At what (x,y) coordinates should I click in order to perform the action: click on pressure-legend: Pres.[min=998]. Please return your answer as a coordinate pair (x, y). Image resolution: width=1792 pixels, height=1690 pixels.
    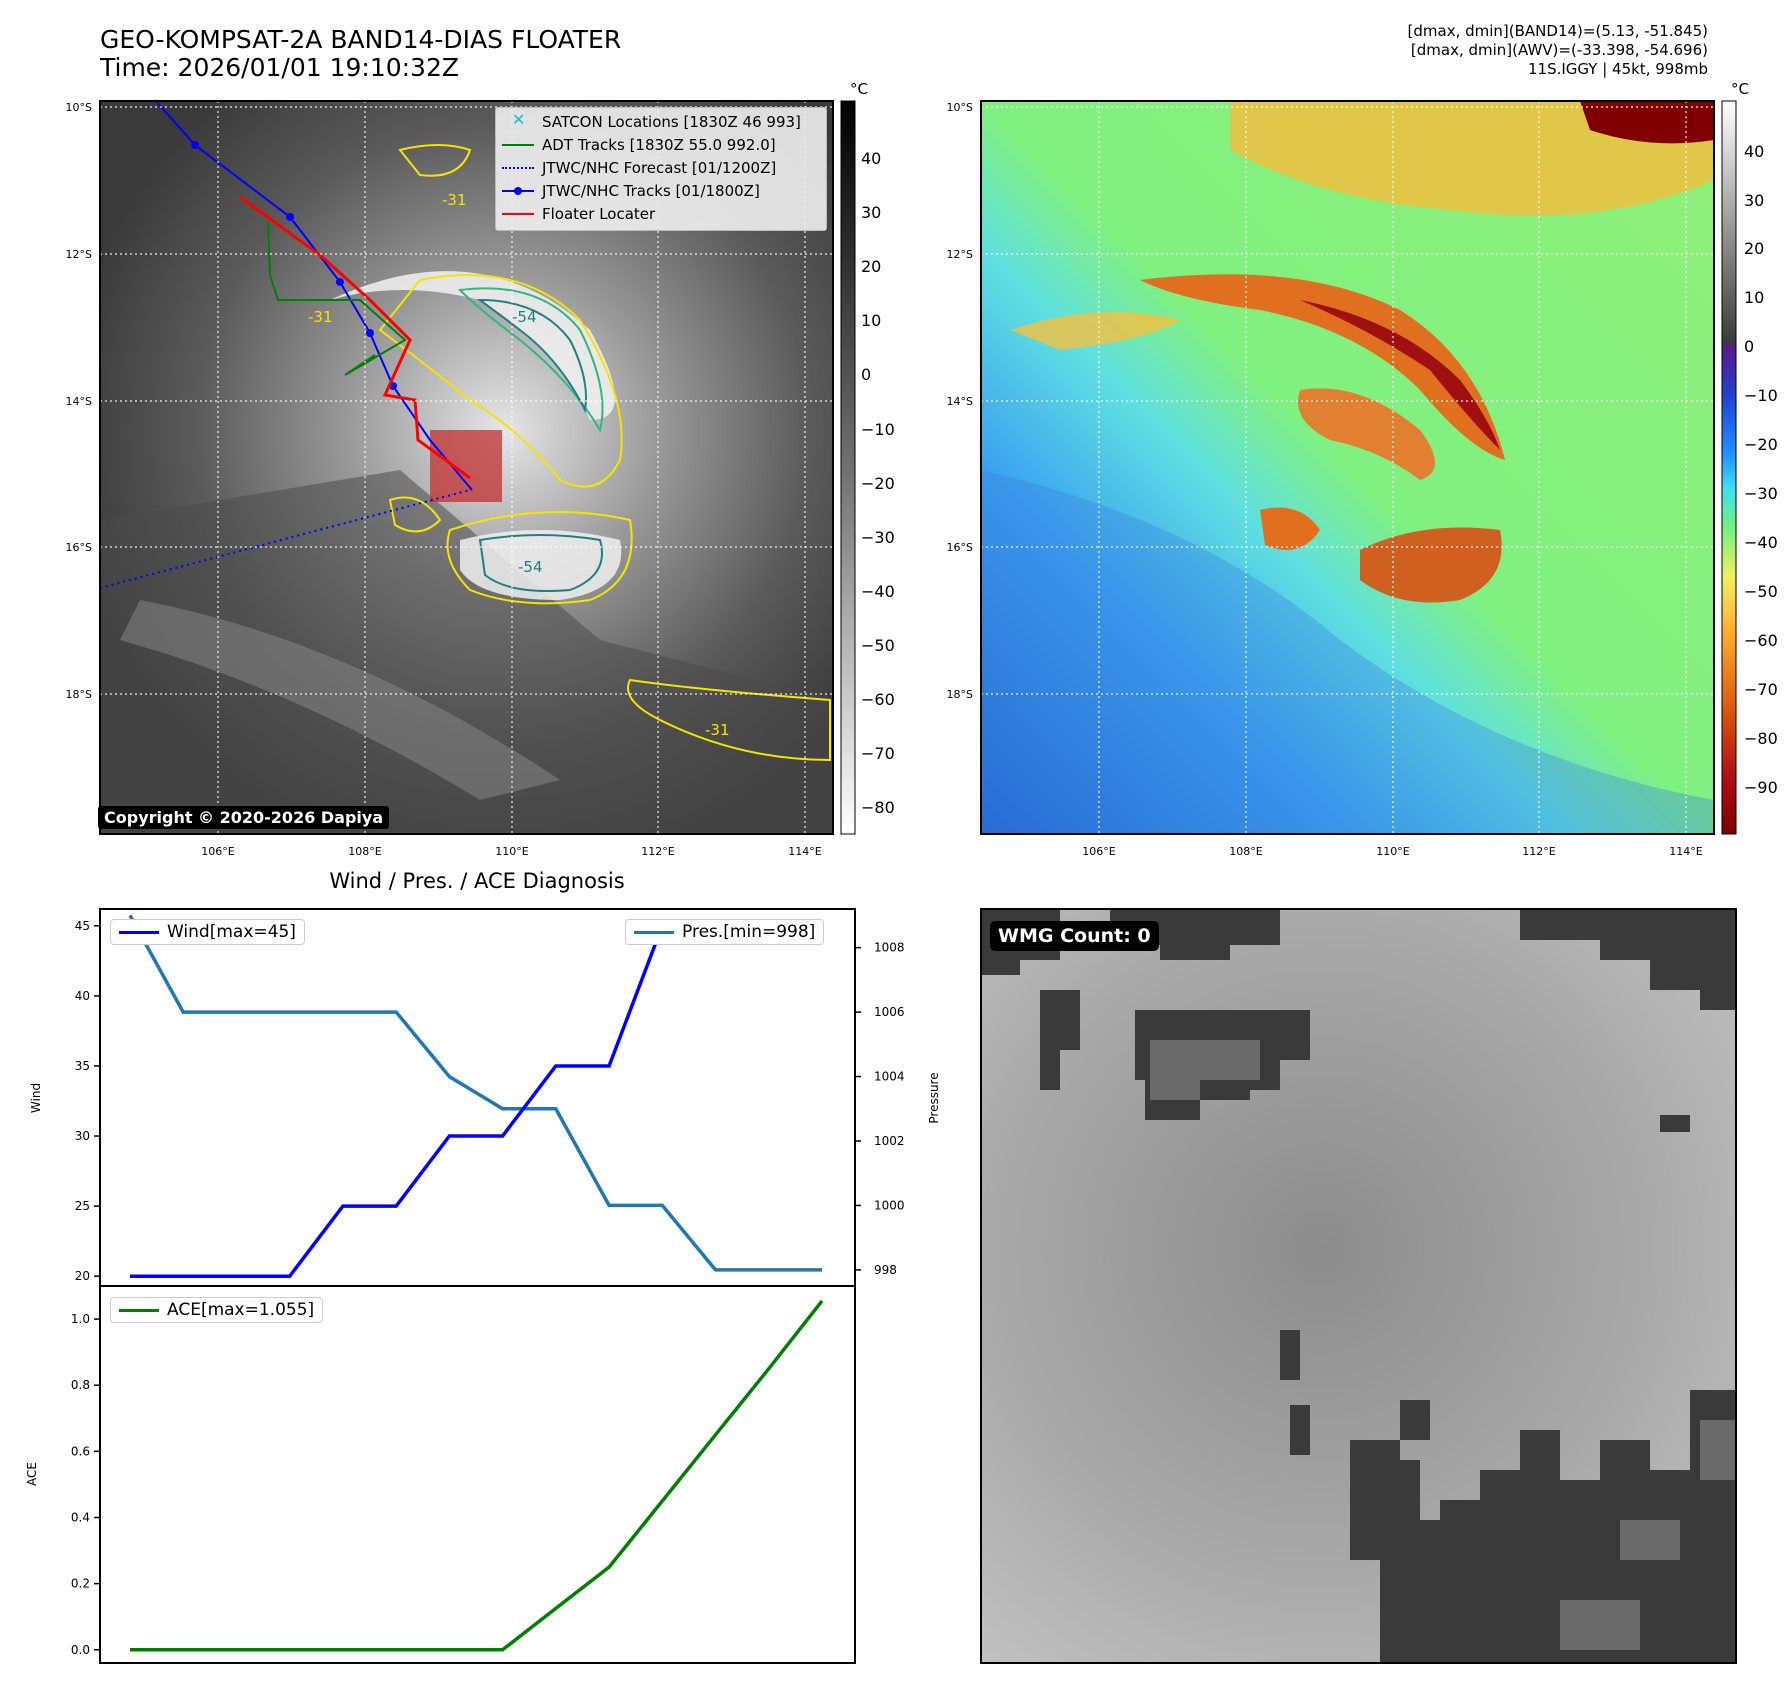
    Looking at the image, I should click on (725, 932).